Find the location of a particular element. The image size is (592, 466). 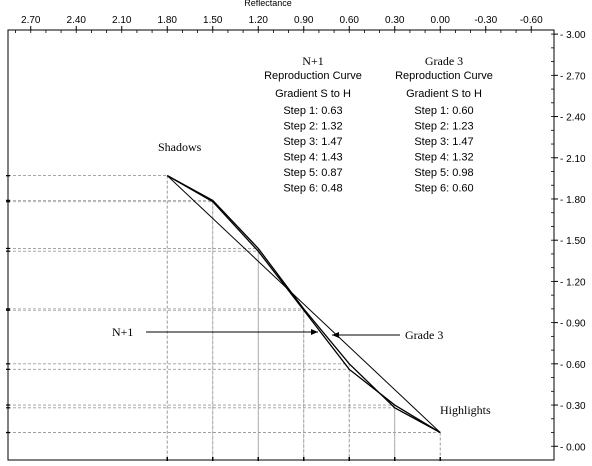

y-tick-label: - 2.70 is located at coordinates (573, 76).